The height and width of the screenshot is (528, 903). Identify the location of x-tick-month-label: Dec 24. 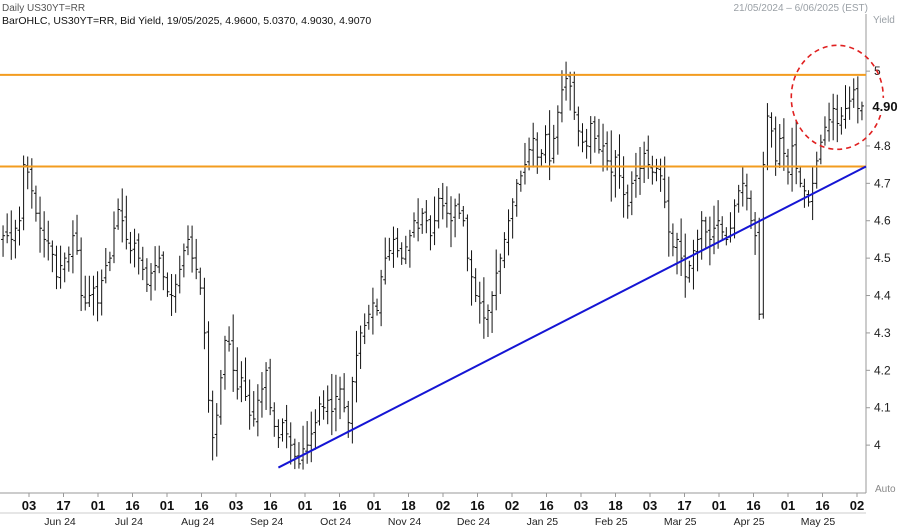
(473, 522).